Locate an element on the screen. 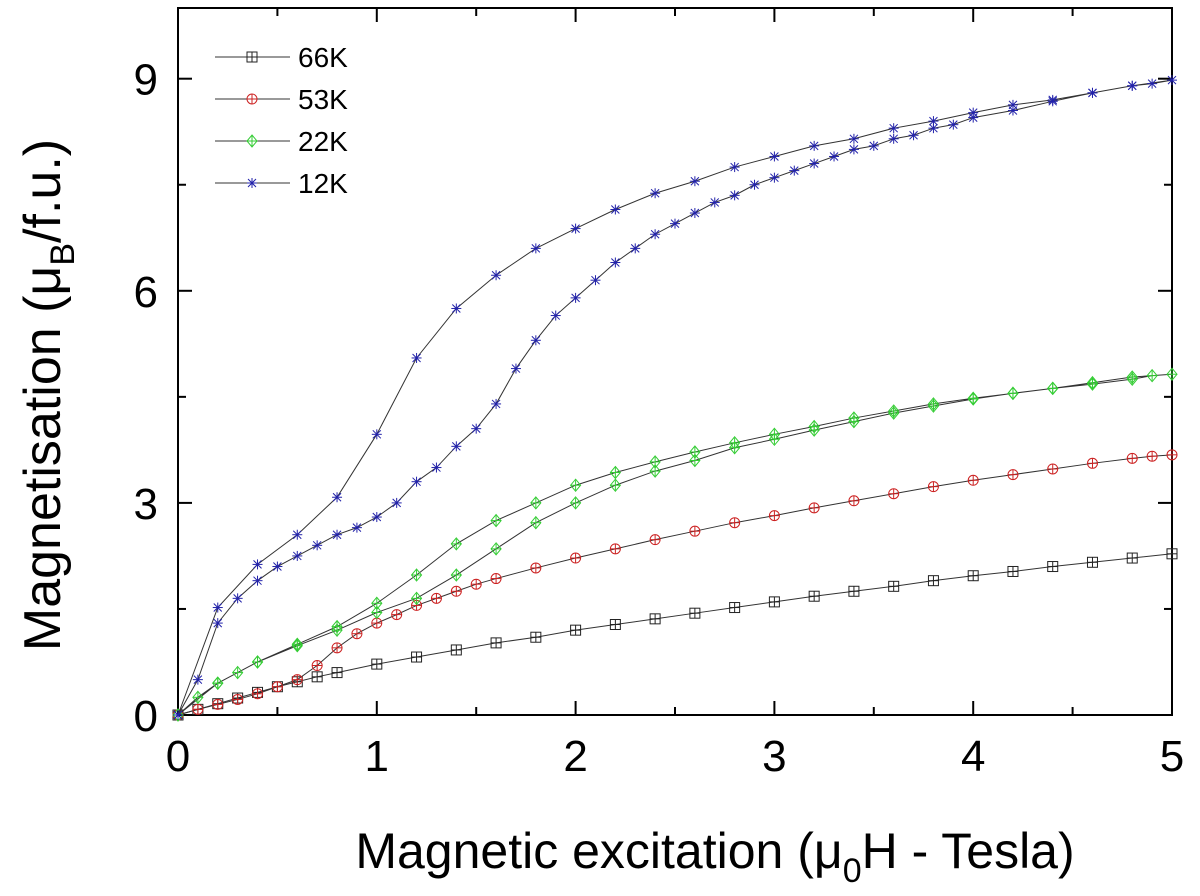  y-axis-label: Magnetisation (μB/f.u.) is located at coordinates (48, 395).